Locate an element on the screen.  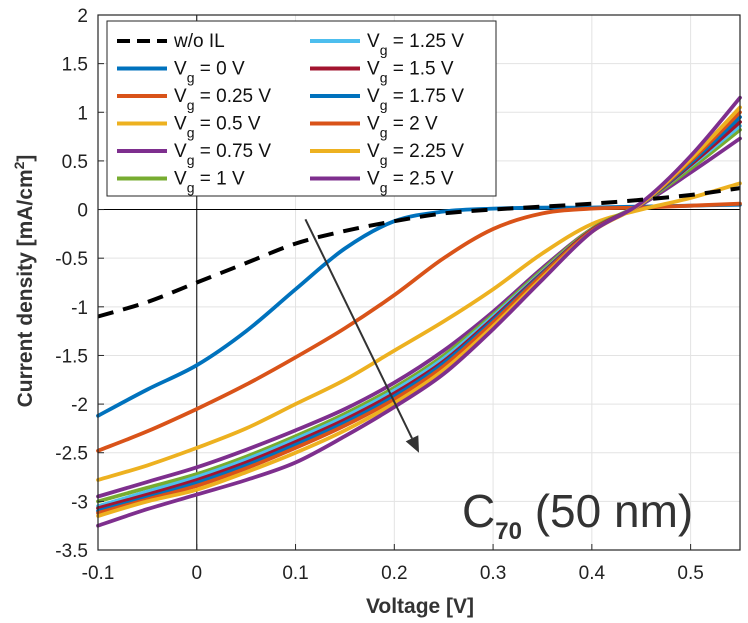
x-tick-label: 0.5 is located at coordinates (690, 573).